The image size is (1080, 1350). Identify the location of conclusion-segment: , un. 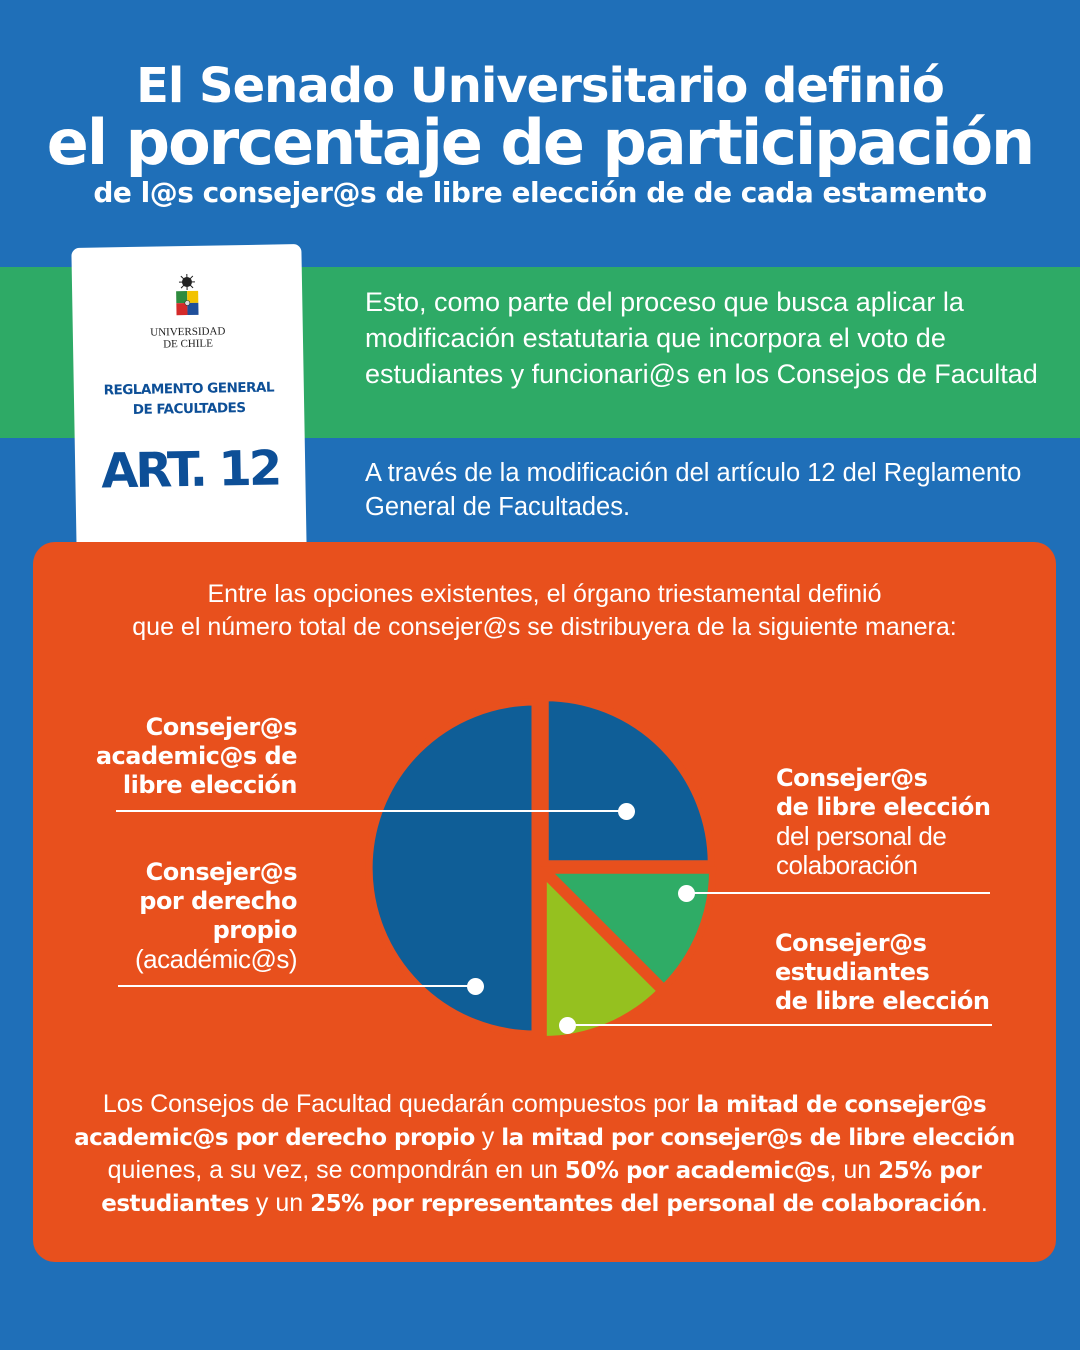
(854, 1170).